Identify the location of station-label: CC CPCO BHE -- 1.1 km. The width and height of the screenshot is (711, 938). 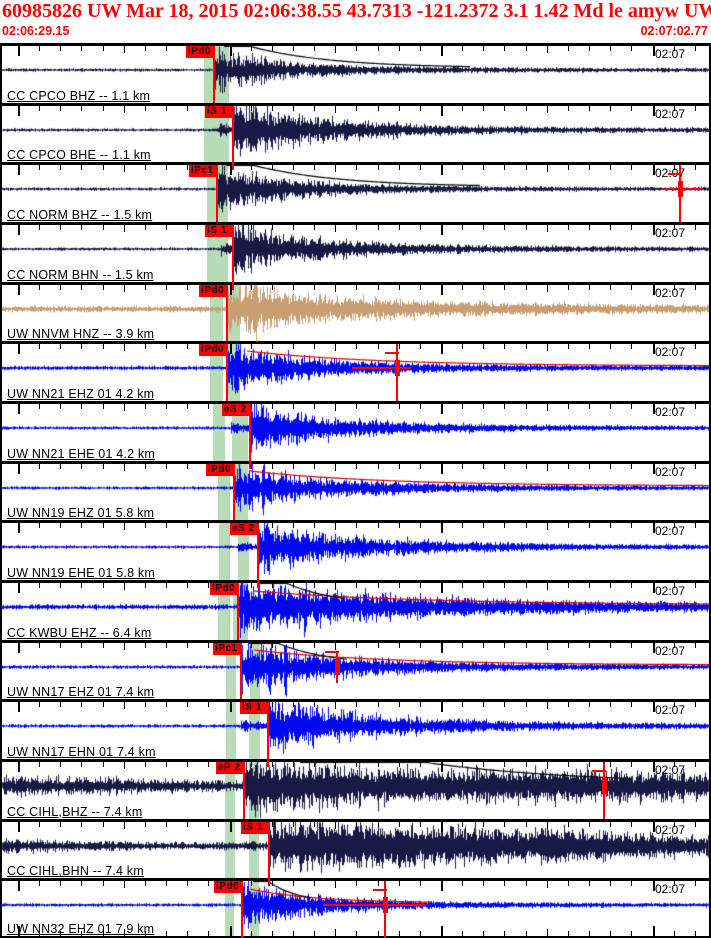
(79, 155).